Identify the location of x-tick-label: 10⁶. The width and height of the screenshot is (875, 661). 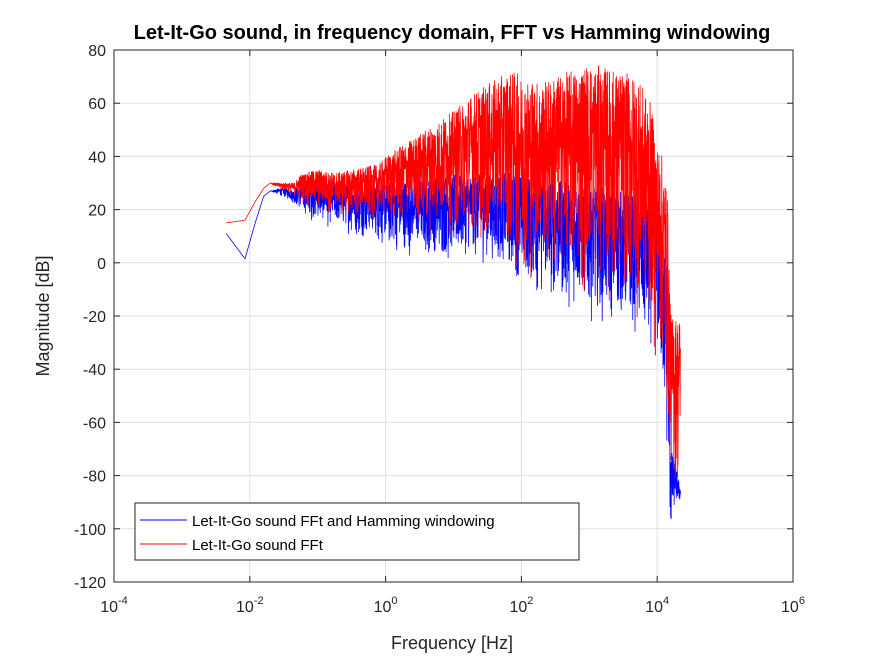
(793, 605).